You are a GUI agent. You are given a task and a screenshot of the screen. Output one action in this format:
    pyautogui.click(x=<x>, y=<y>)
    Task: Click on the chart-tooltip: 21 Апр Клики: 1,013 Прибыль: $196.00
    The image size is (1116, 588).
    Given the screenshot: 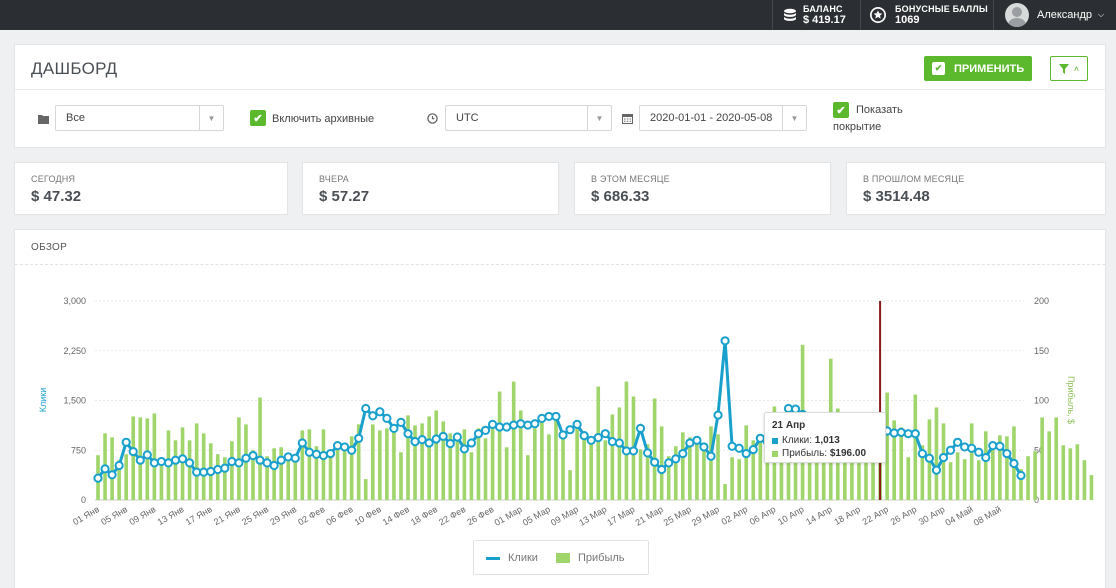 What is the action you would take?
    pyautogui.click(x=825, y=437)
    